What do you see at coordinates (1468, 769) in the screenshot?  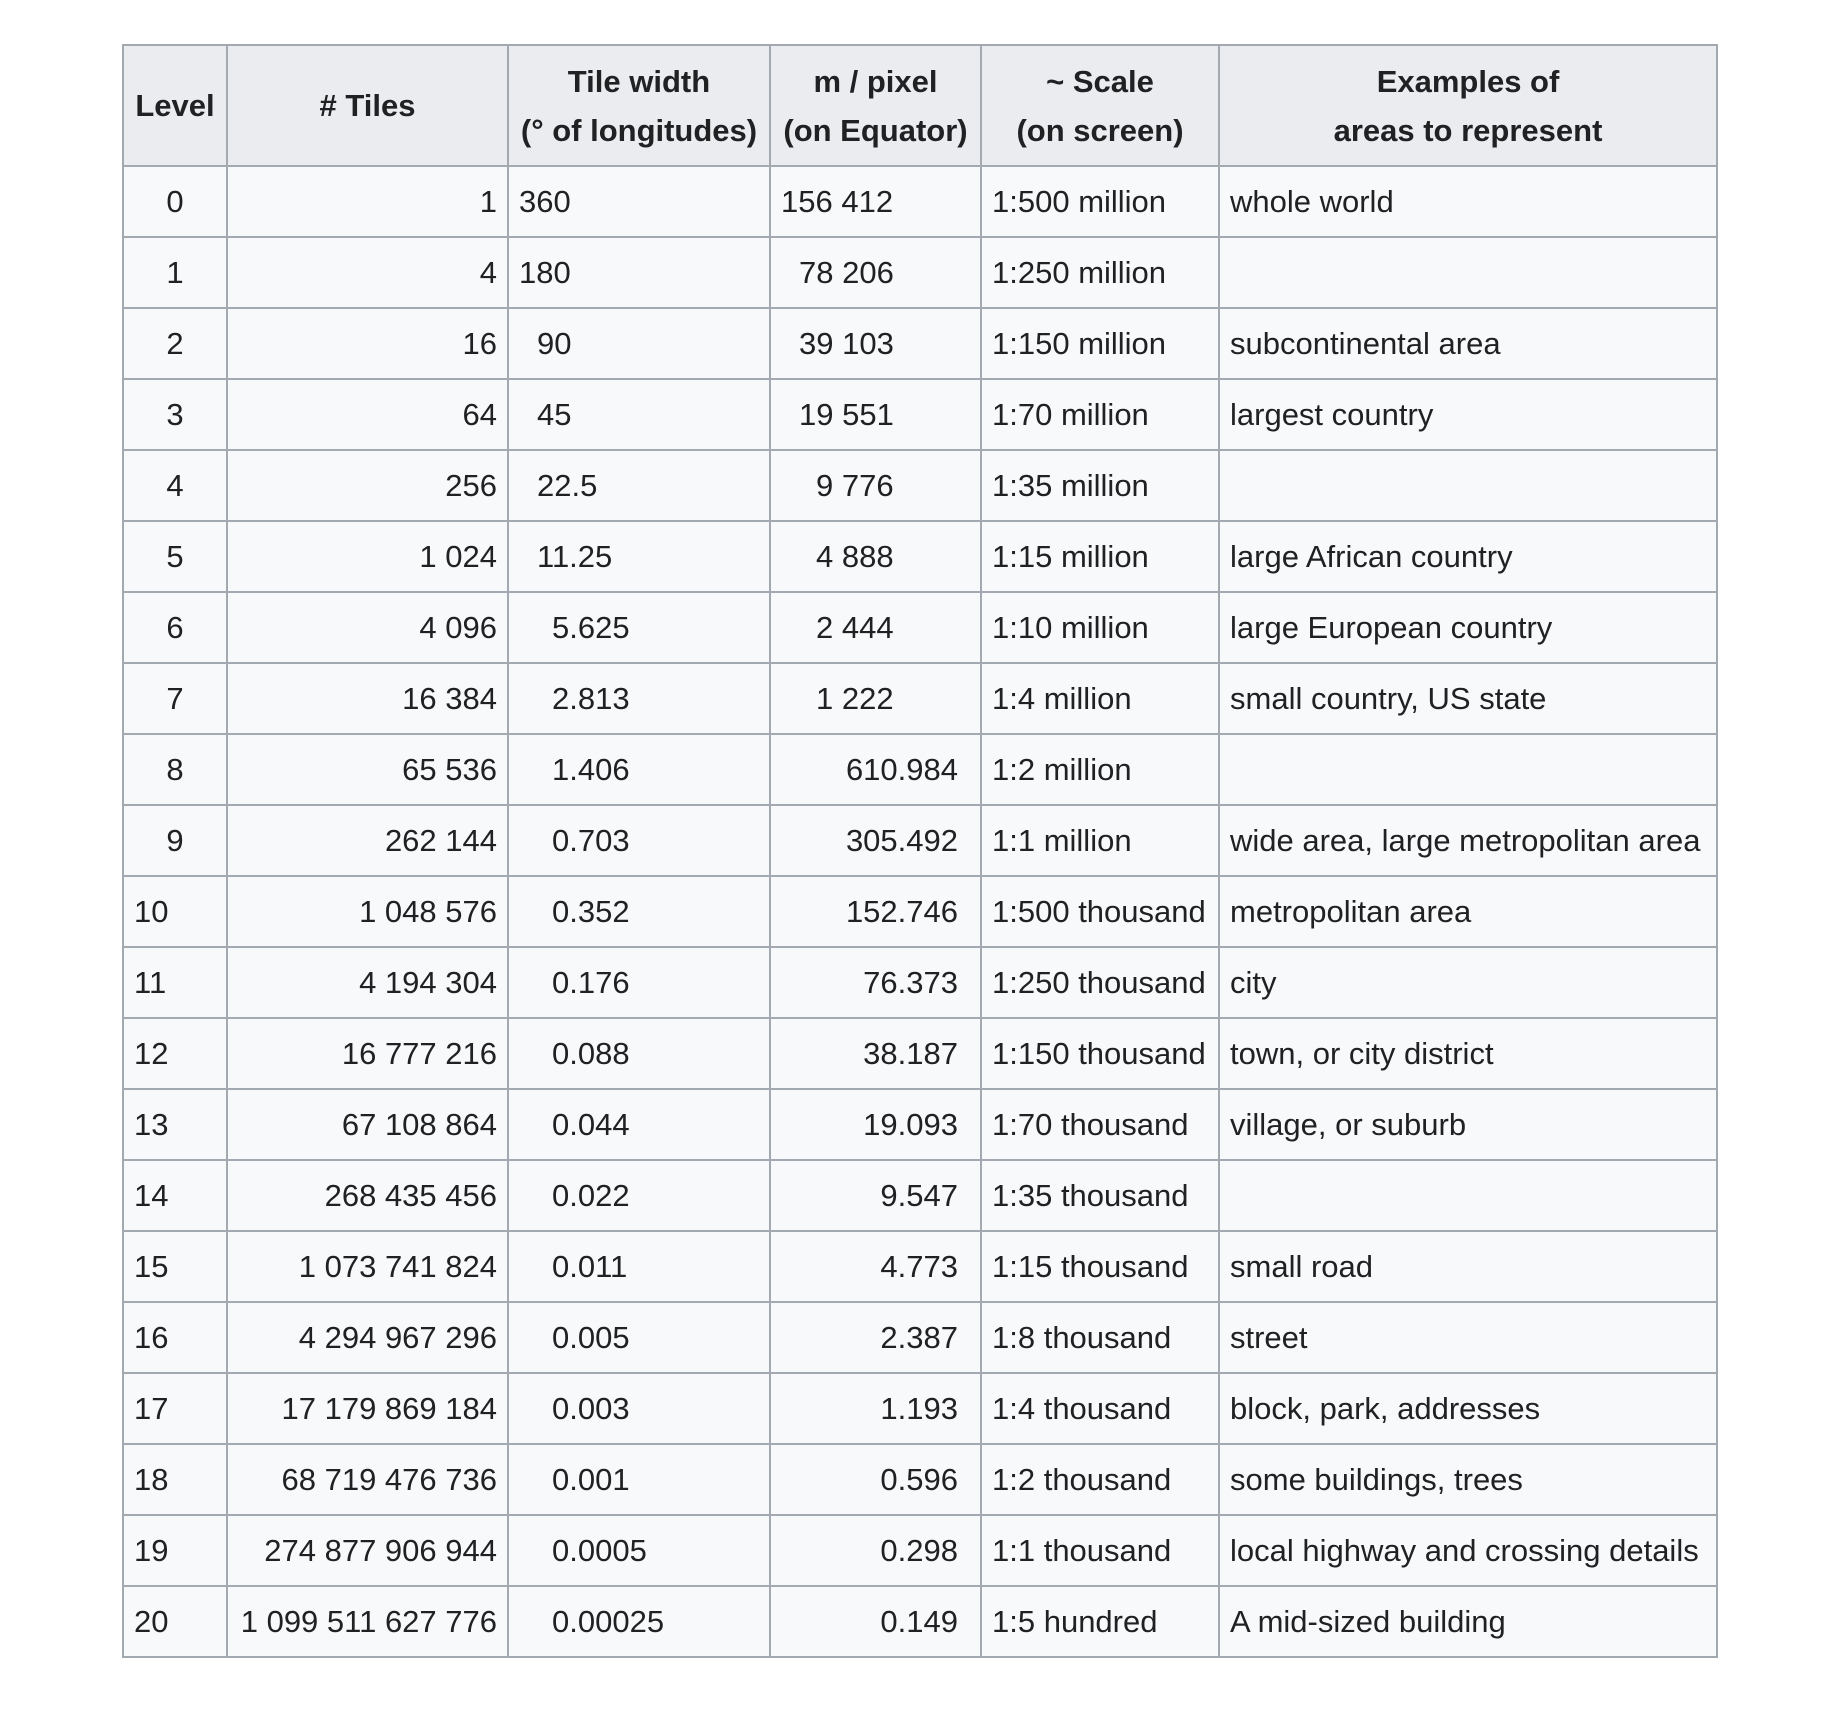 I see `examples-cell` at bounding box center [1468, 769].